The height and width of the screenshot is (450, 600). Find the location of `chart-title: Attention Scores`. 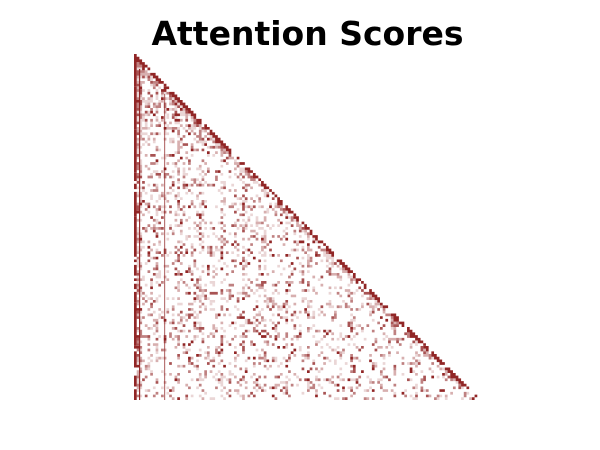

chart-title: Attention Scores is located at coordinates (307, 33).